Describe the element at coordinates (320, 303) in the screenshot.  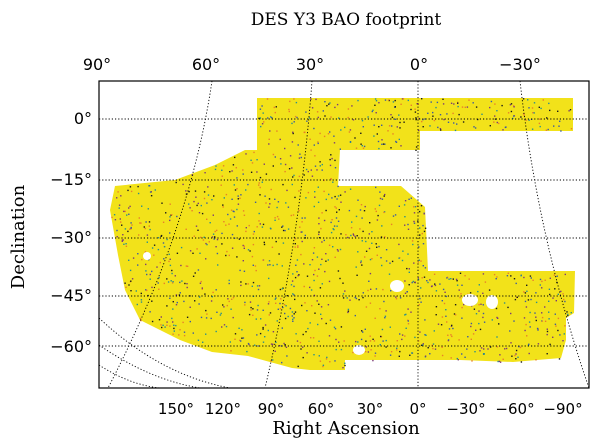
I see `footprint-holes` at that location.